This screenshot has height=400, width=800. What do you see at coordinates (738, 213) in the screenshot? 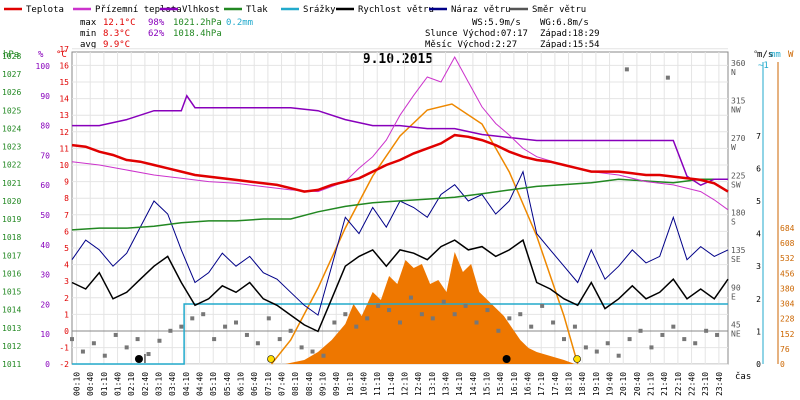
I see `tick-label-dir-deg: 180` at bounding box center [738, 213].